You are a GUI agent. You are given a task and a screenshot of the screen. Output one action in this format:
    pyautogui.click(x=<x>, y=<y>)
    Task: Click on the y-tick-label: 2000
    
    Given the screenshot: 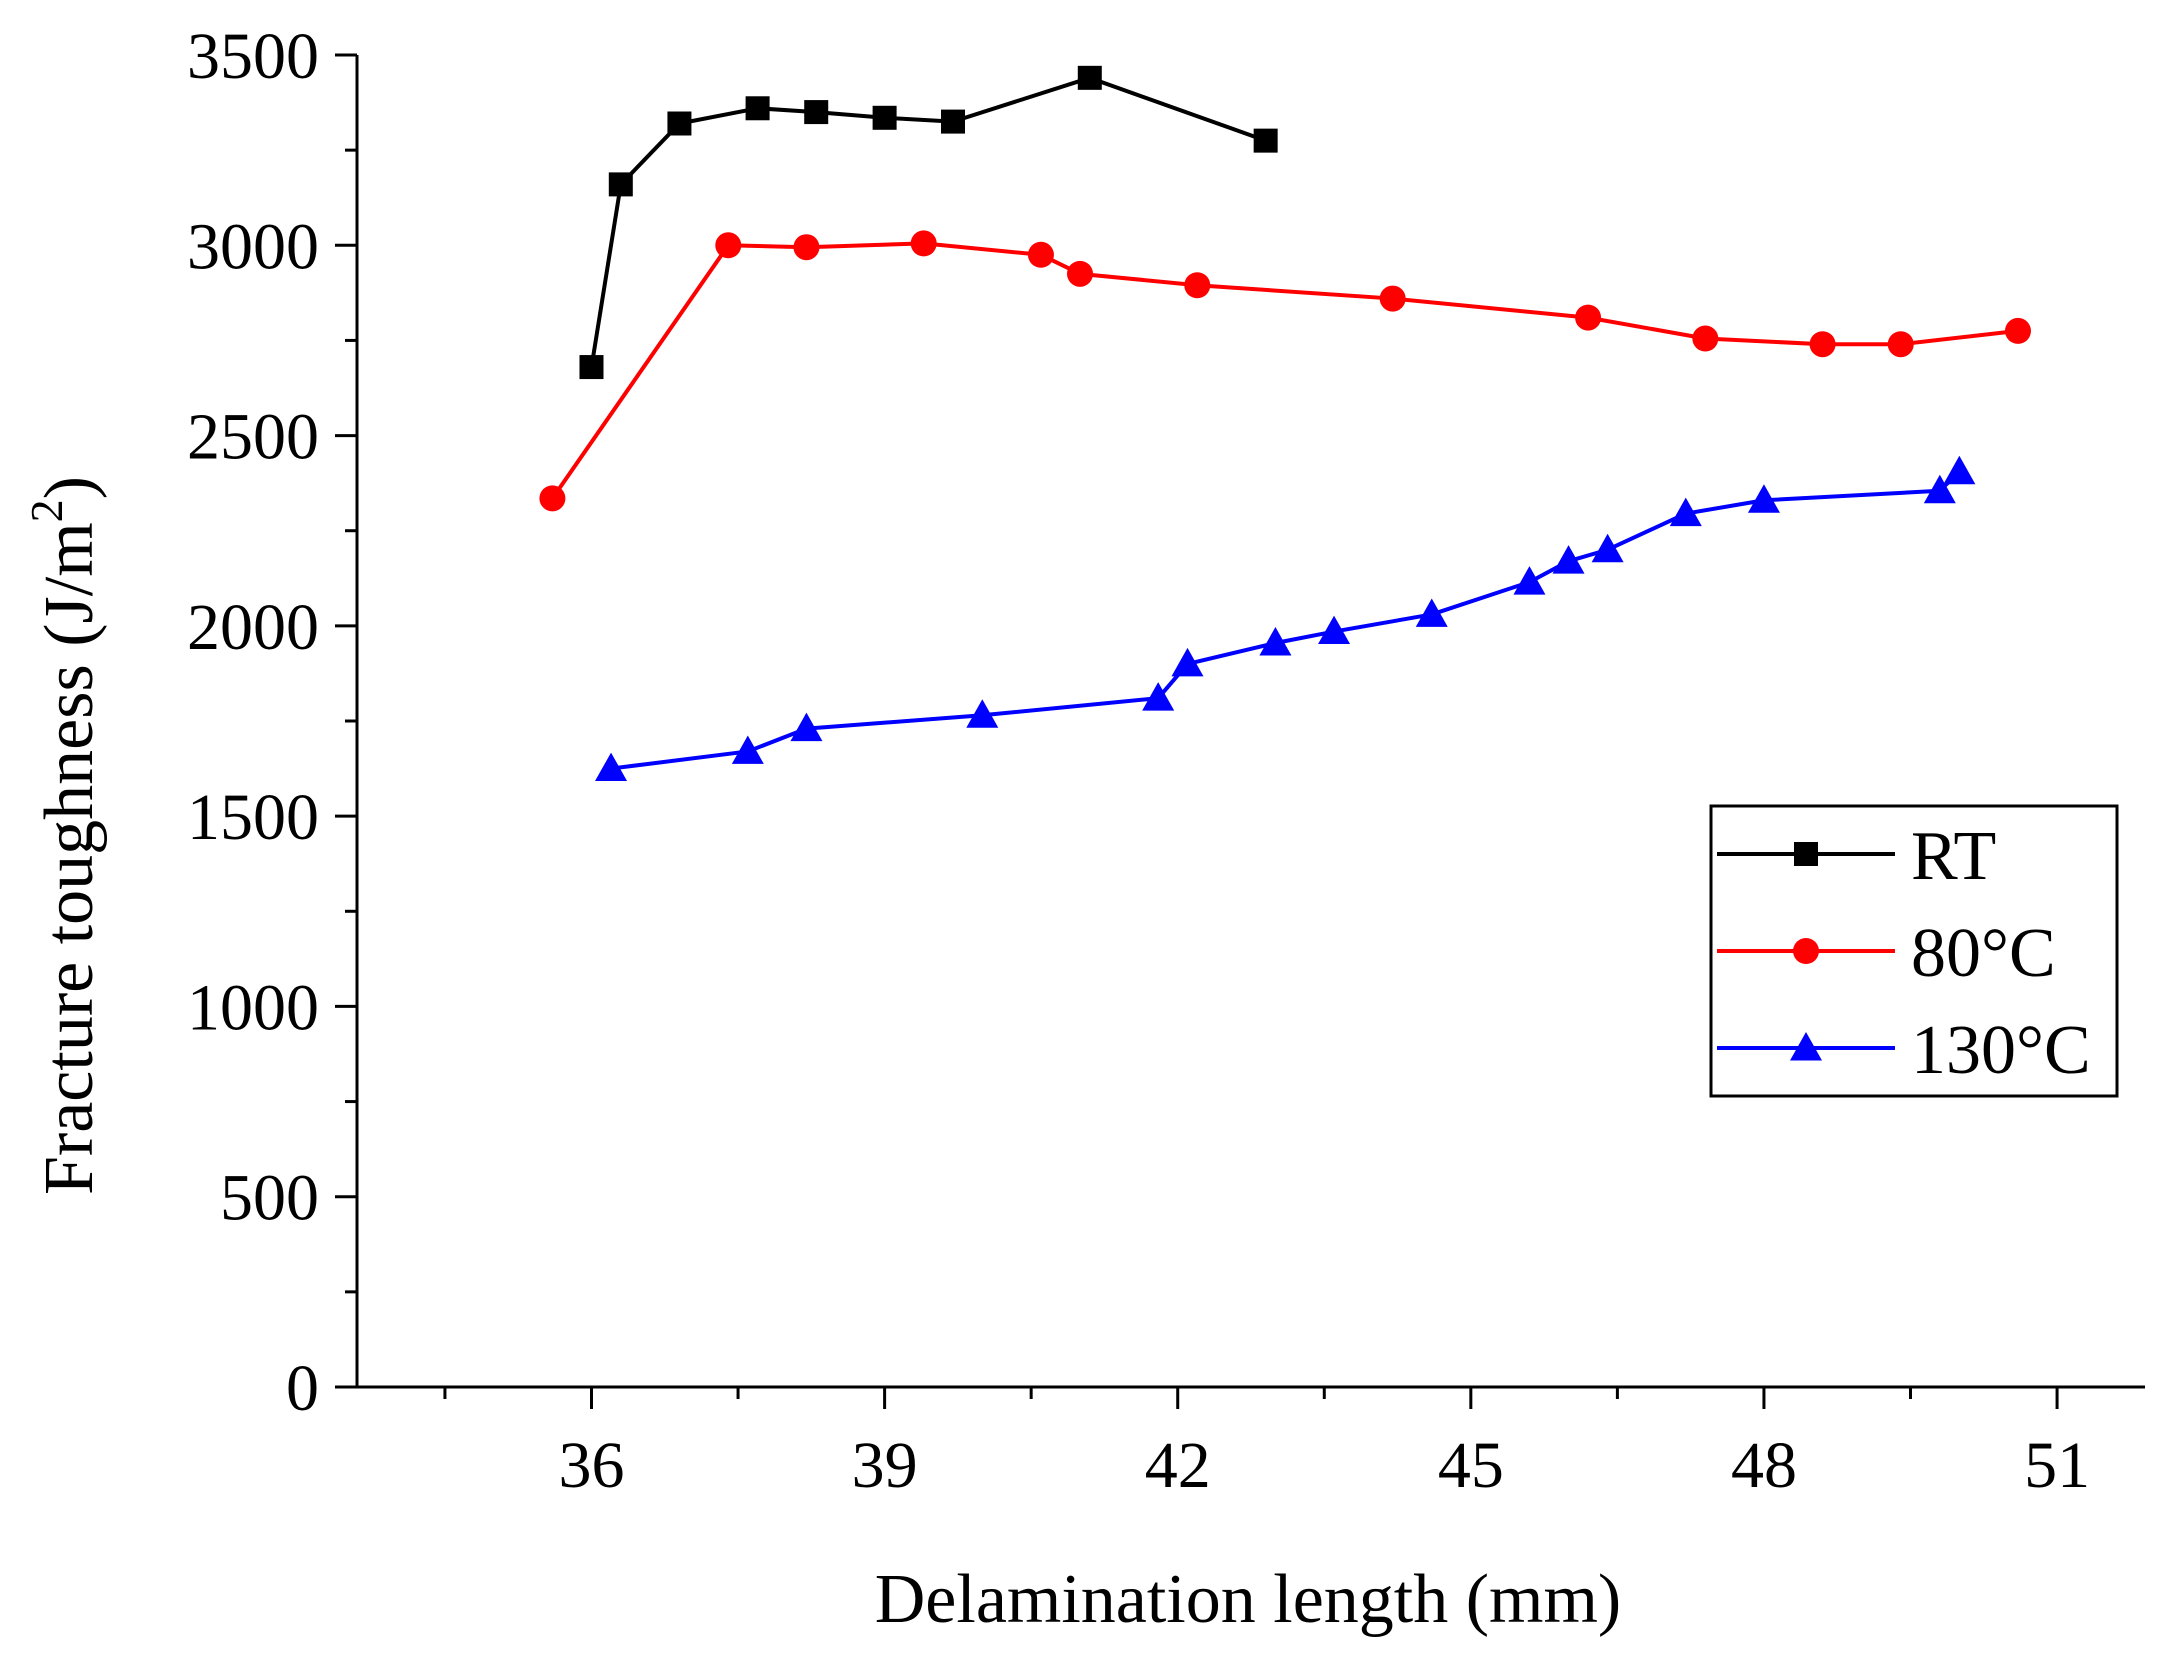 What is the action you would take?
    pyautogui.click(x=253, y=627)
    